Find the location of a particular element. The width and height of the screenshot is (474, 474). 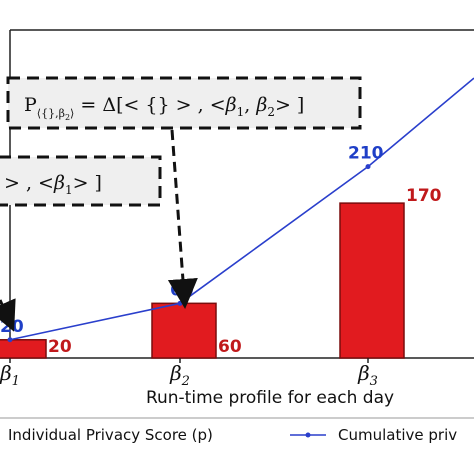

x-tick-group: β1 β2 β3 is located at coordinates (189, 373).